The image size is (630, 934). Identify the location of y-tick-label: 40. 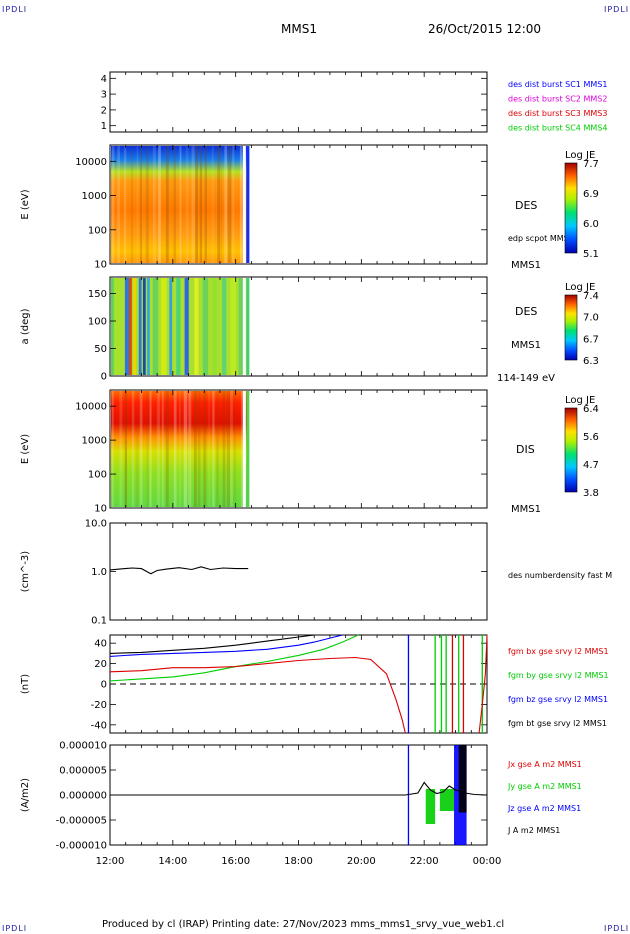
(100, 644).